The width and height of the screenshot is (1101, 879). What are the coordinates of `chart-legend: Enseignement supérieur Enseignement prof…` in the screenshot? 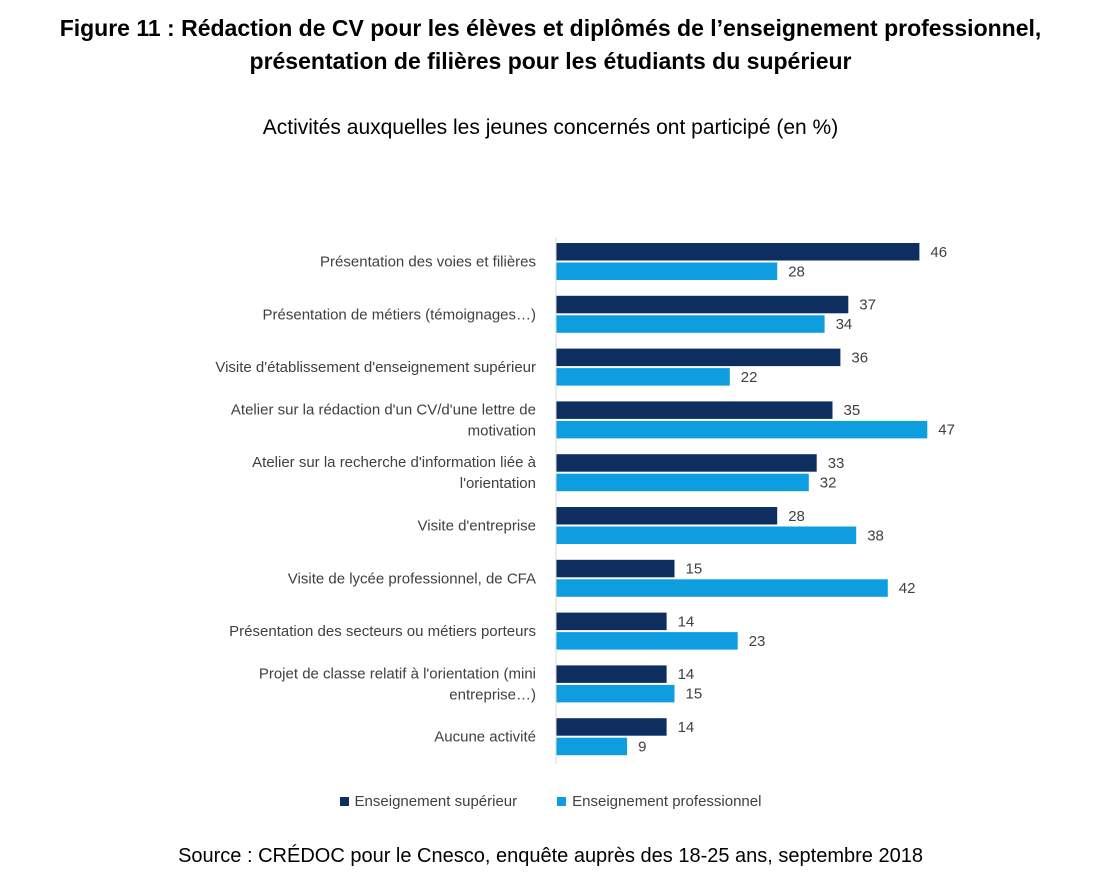 It's located at (550, 801).